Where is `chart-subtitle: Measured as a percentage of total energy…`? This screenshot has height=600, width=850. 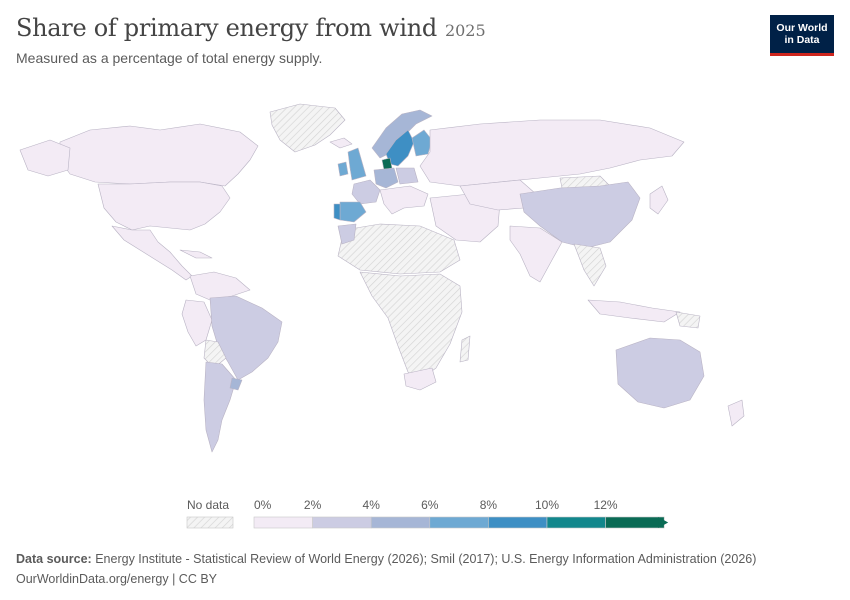 chart-subtitle: Measured as a percentage of total energy… is located at coordinates (169, 58).